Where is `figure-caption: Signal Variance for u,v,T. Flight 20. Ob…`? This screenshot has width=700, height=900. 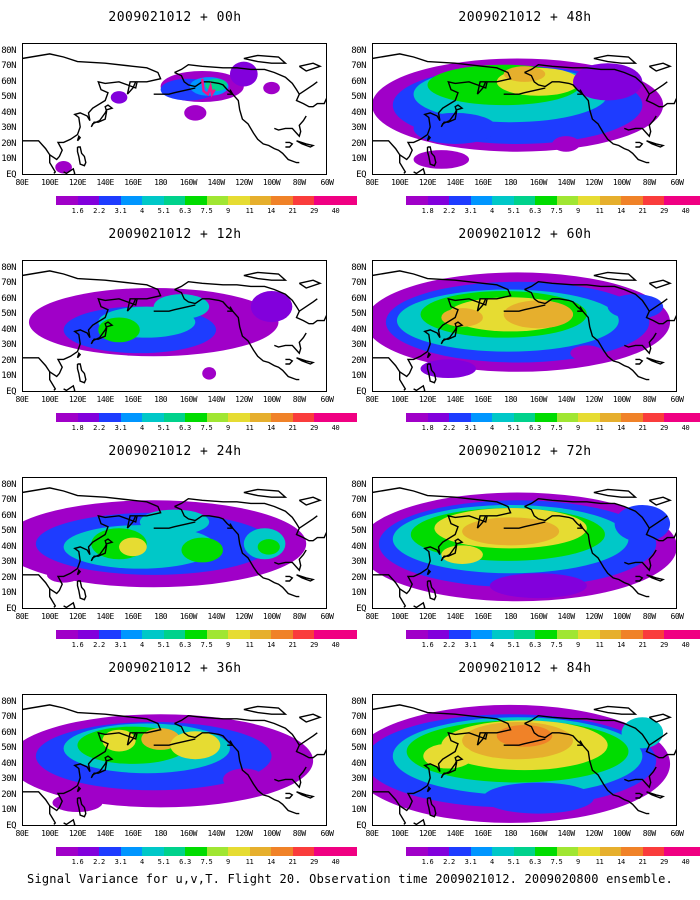
figure-caption: Signal Variance for u,v,T. Flight 20. Ob… is located at coordinates (350, 879).